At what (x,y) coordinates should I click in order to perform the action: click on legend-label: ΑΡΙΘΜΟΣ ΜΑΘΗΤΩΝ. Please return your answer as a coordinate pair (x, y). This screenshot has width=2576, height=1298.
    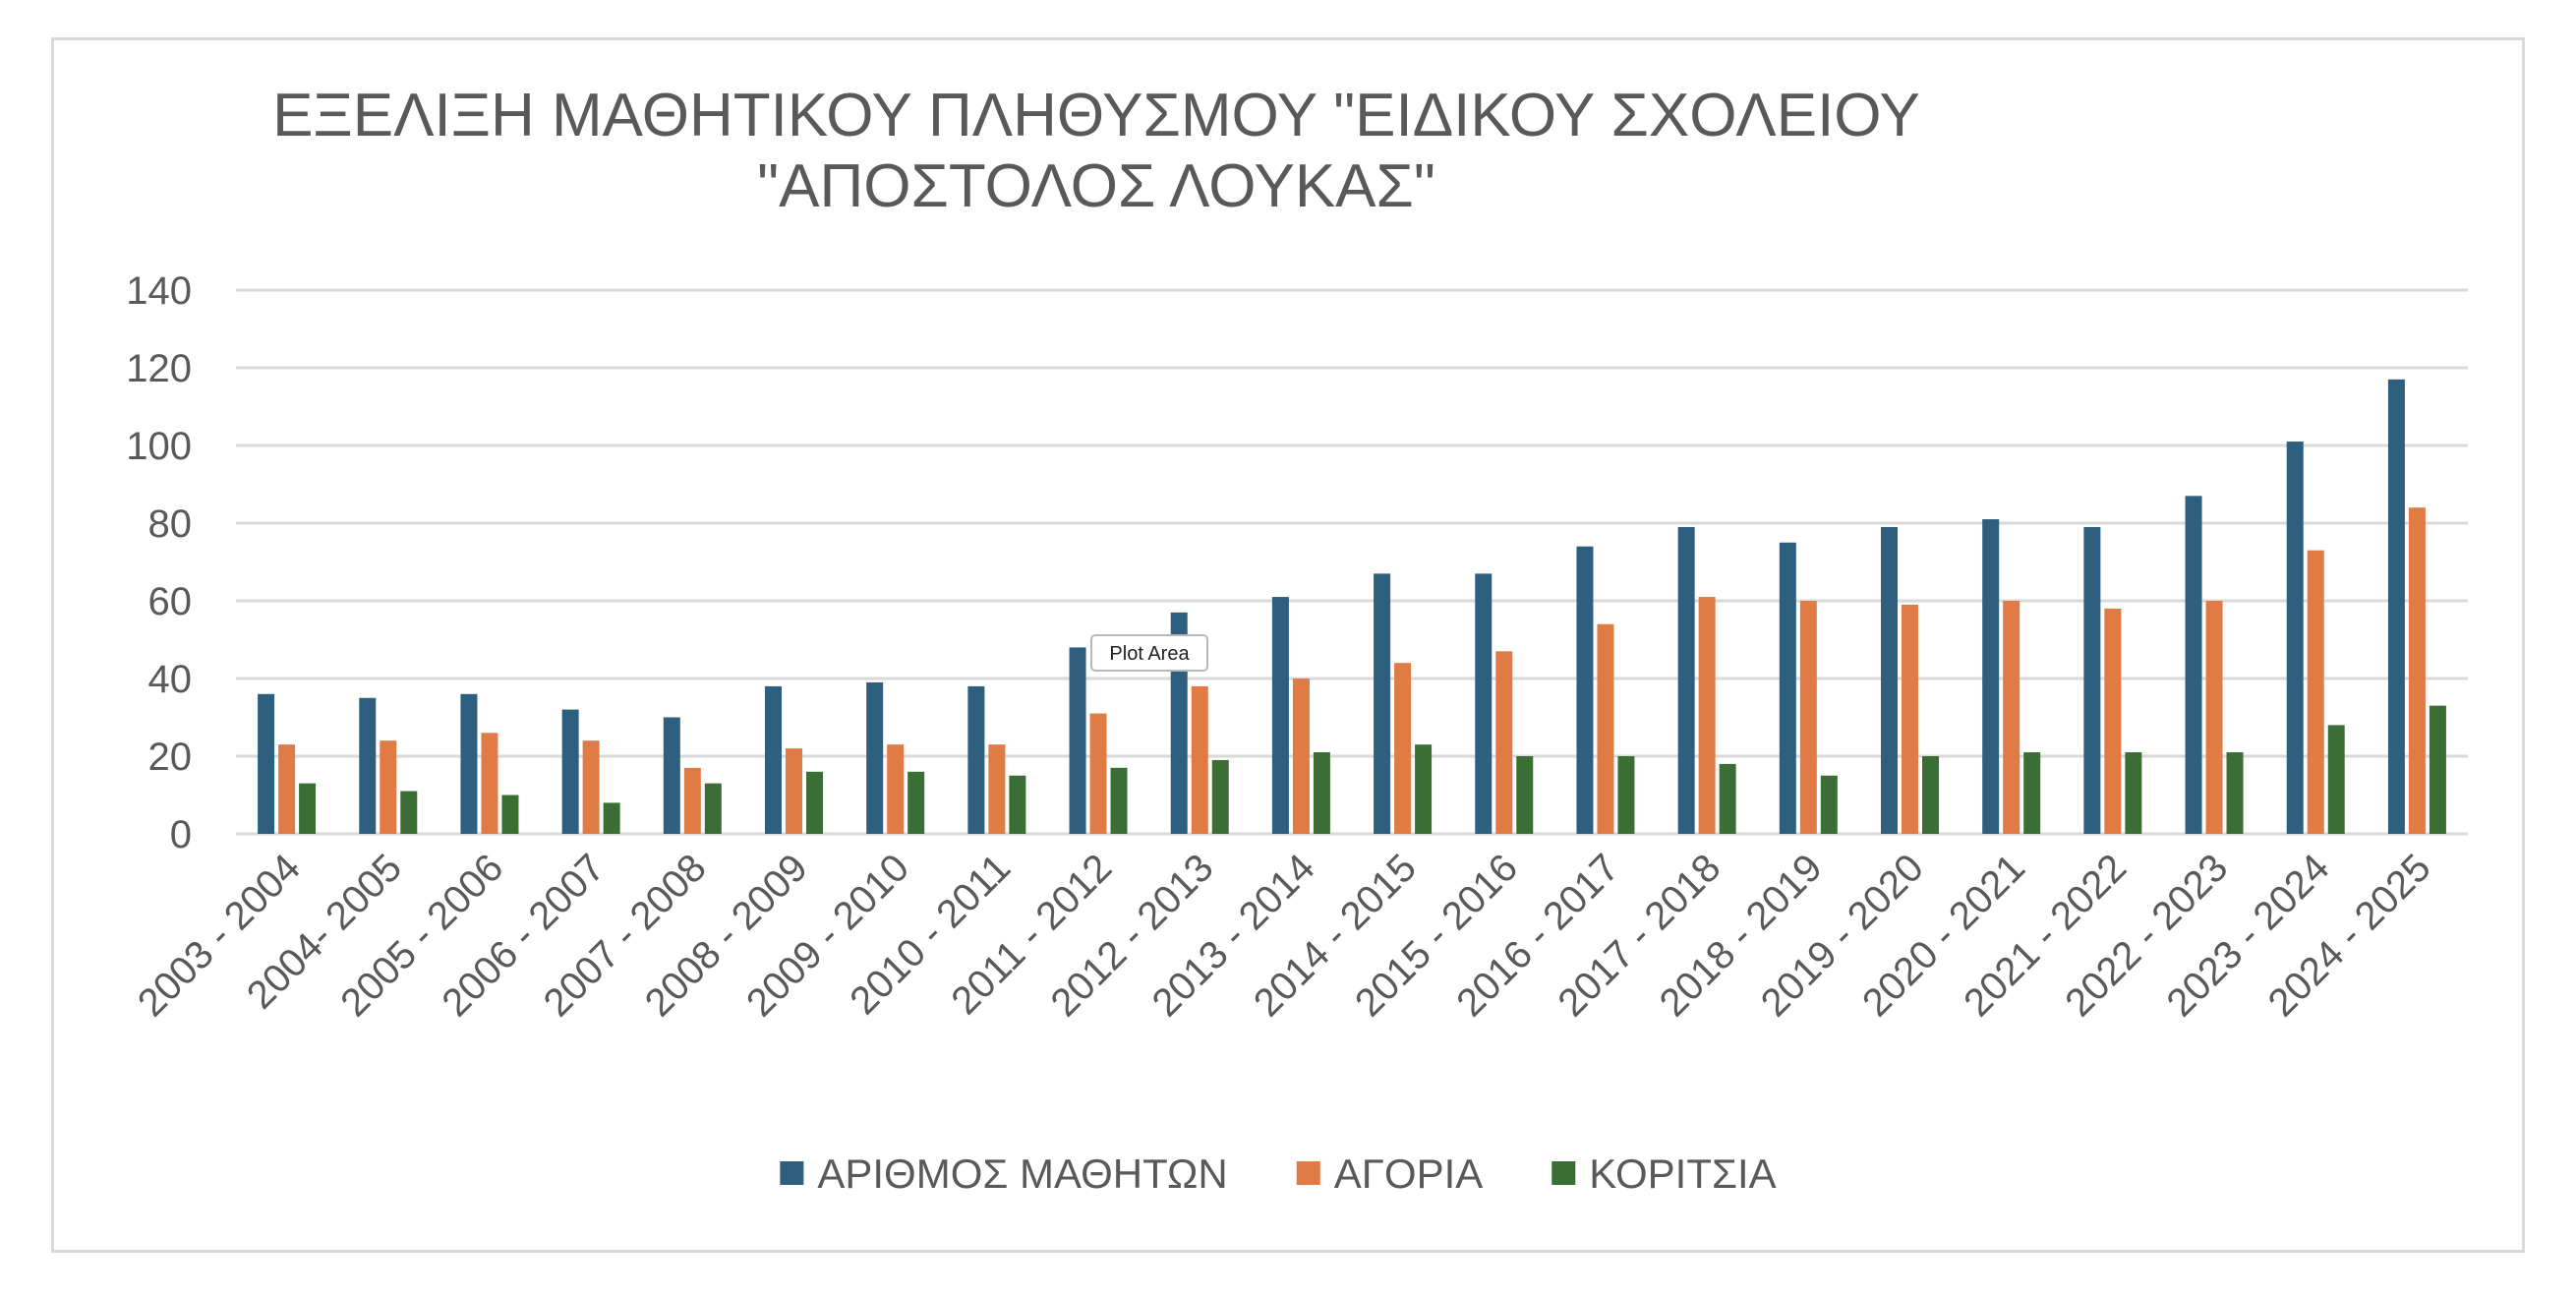
    Looking at the image, I should click on (1022, 1173).